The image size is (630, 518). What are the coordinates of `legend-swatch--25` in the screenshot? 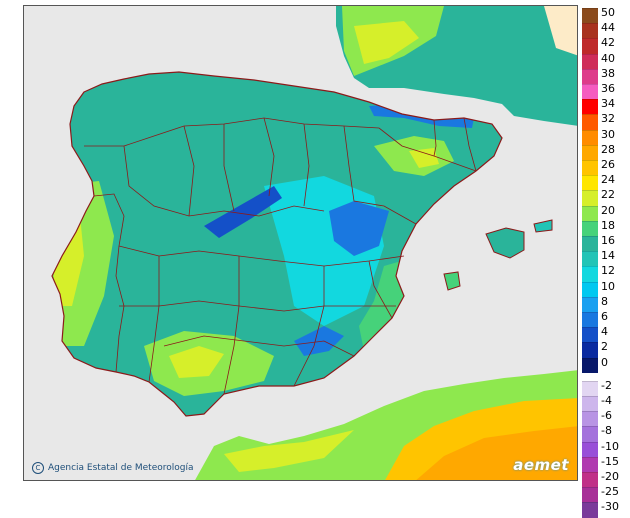 It's located at (590, 495).